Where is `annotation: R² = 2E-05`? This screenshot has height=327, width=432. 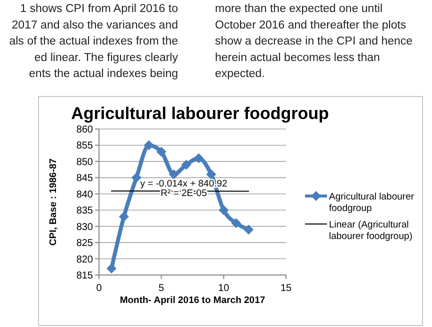 annotation: R² = 2E-05 is located at coordinates (183, 194).